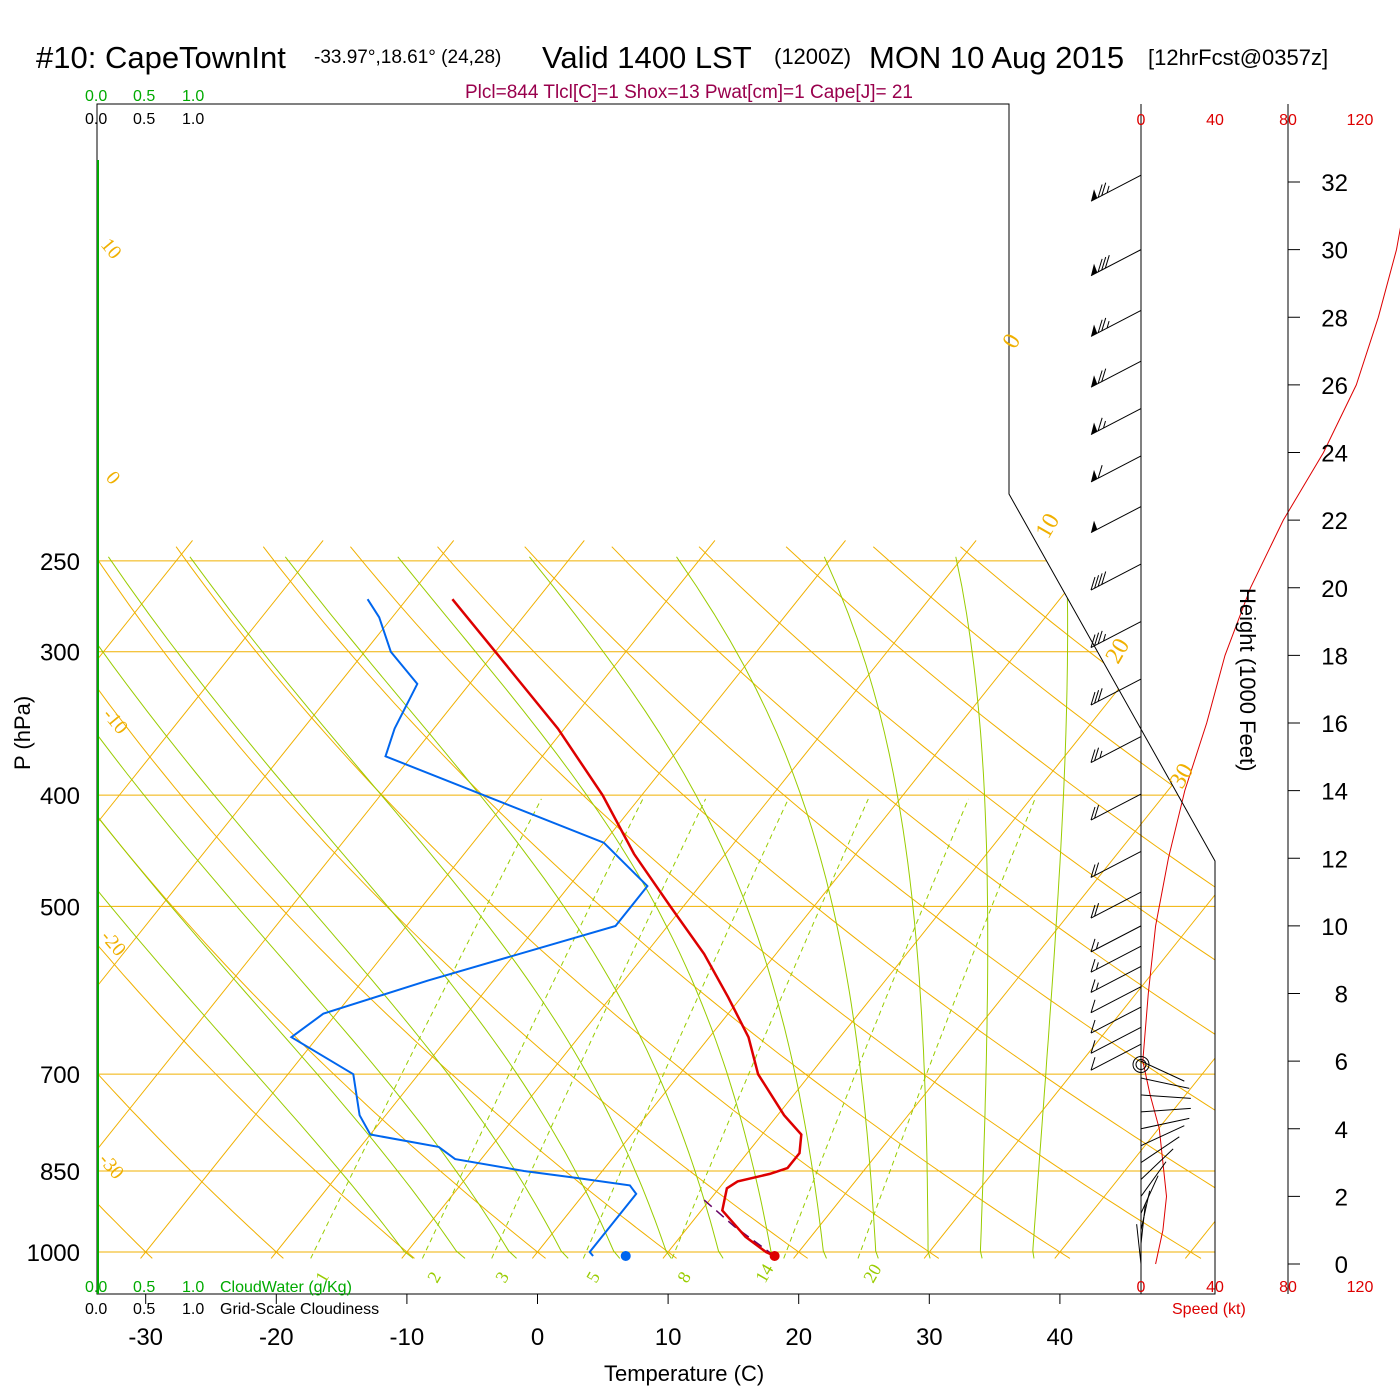 The height and width of the screenshot is (1400, 1400). I want to click on height-tick-label: 14, so click(1334, 792).